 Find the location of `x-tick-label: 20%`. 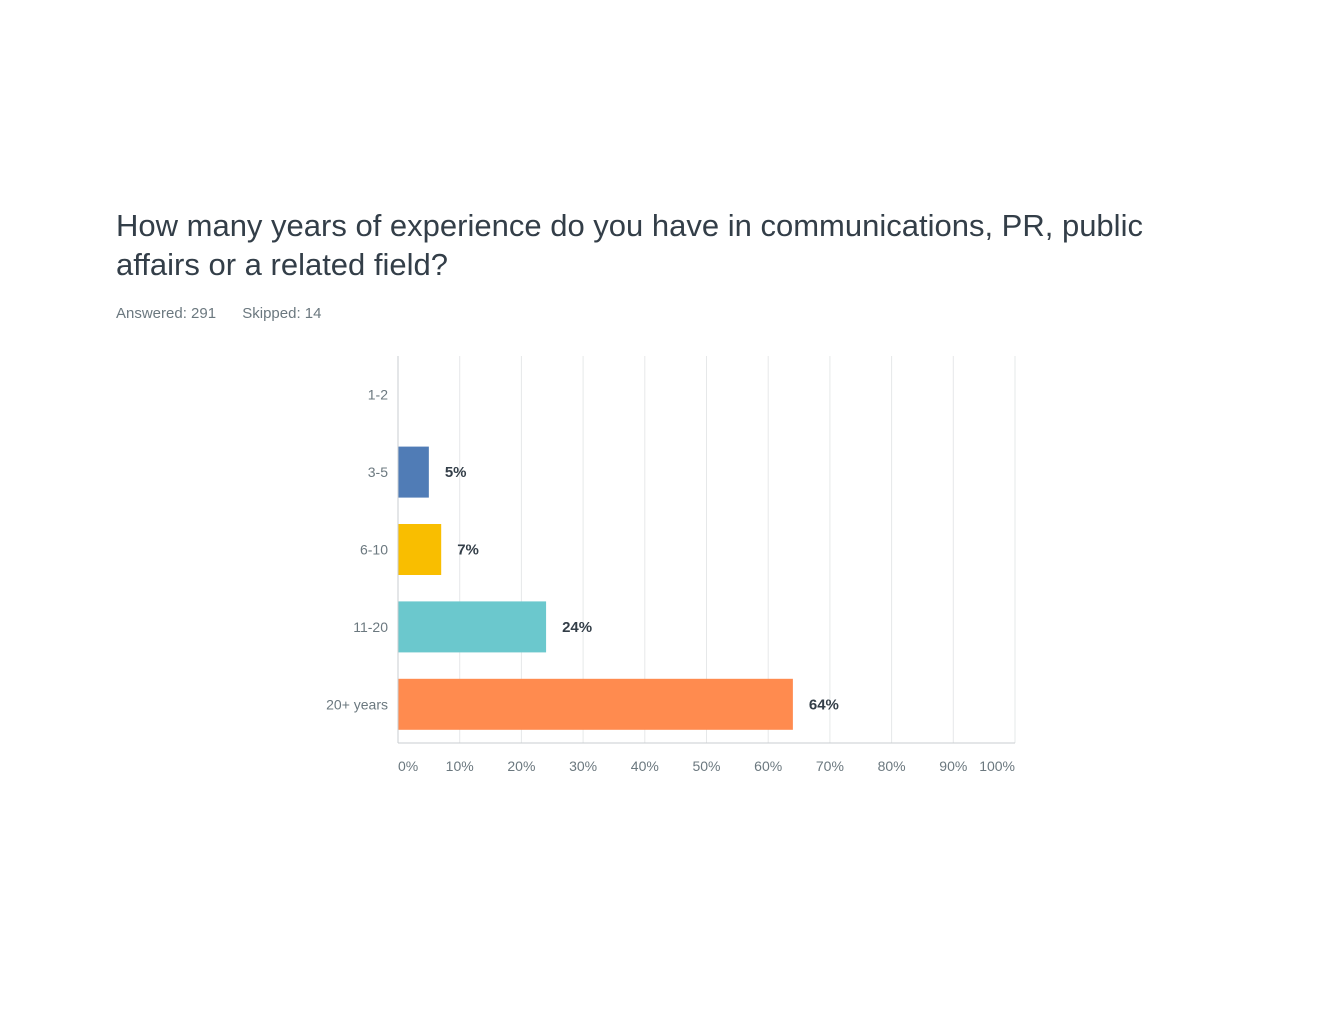

x-tick-label: 20% is located at coordinates (521, 766).